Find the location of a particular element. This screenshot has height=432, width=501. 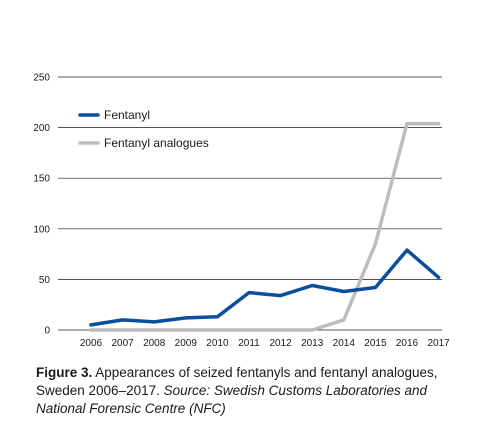

legend-label: Fentanyl is located at coordinates (127, 115).